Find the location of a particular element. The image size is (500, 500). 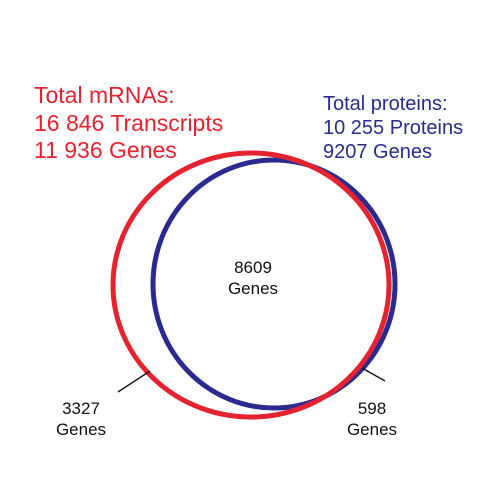

protein-only-count: 598 is located at coordinates (372, 408).